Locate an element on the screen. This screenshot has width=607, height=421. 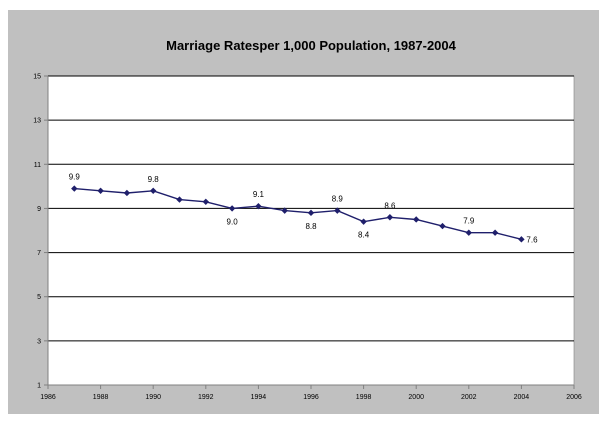
data-labels: 9.9 9.8 9.0 9.1 8.8 8.9 8.4 8.6 7.9 7.6 is located at coordinates (303, 209).